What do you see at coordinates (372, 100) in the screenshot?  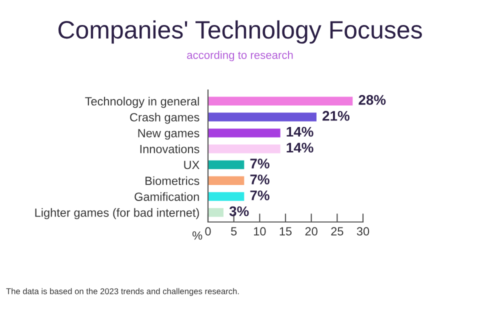 I see `data-label: 28%` at bounding box center [372, 100].